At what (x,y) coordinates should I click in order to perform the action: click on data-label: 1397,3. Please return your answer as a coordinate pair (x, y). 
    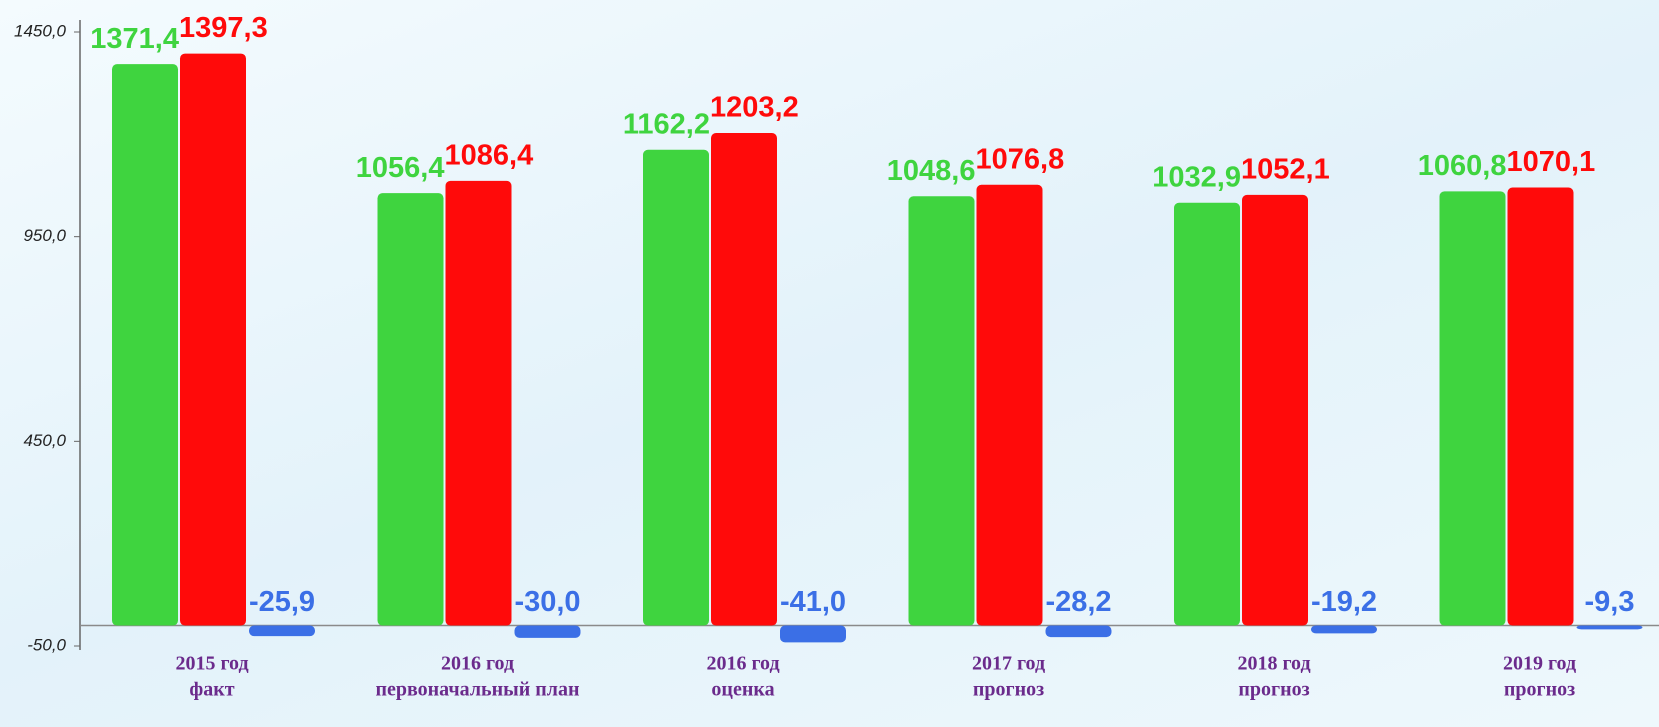
    Looking at the image, I should click on (223, 28).